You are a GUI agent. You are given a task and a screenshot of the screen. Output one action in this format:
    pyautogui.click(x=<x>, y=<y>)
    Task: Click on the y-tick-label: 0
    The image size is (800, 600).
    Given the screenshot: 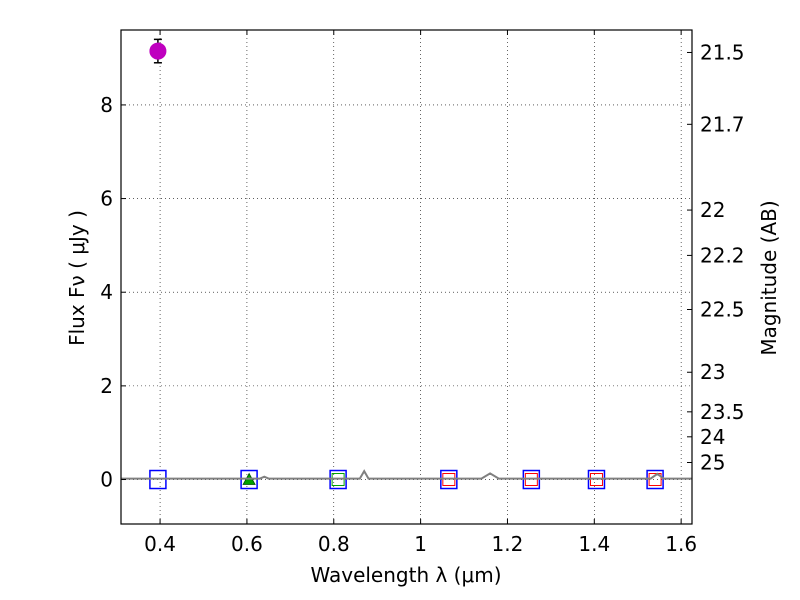 What is the action you would take?
    pyautogui.click(x=106, y=480)
    